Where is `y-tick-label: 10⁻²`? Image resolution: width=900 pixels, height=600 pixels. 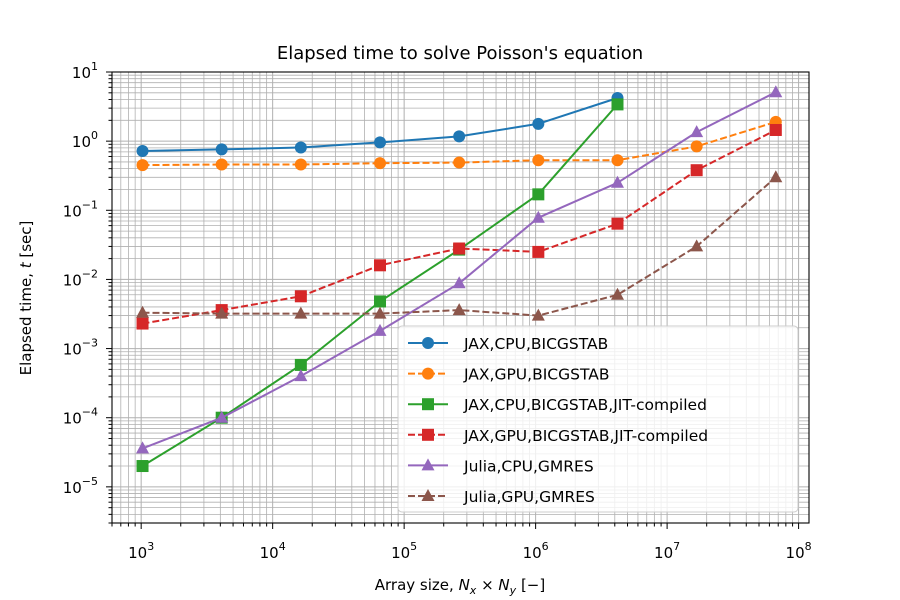
y-tick-label: 10⁻² is located at coordinates (80, 278).